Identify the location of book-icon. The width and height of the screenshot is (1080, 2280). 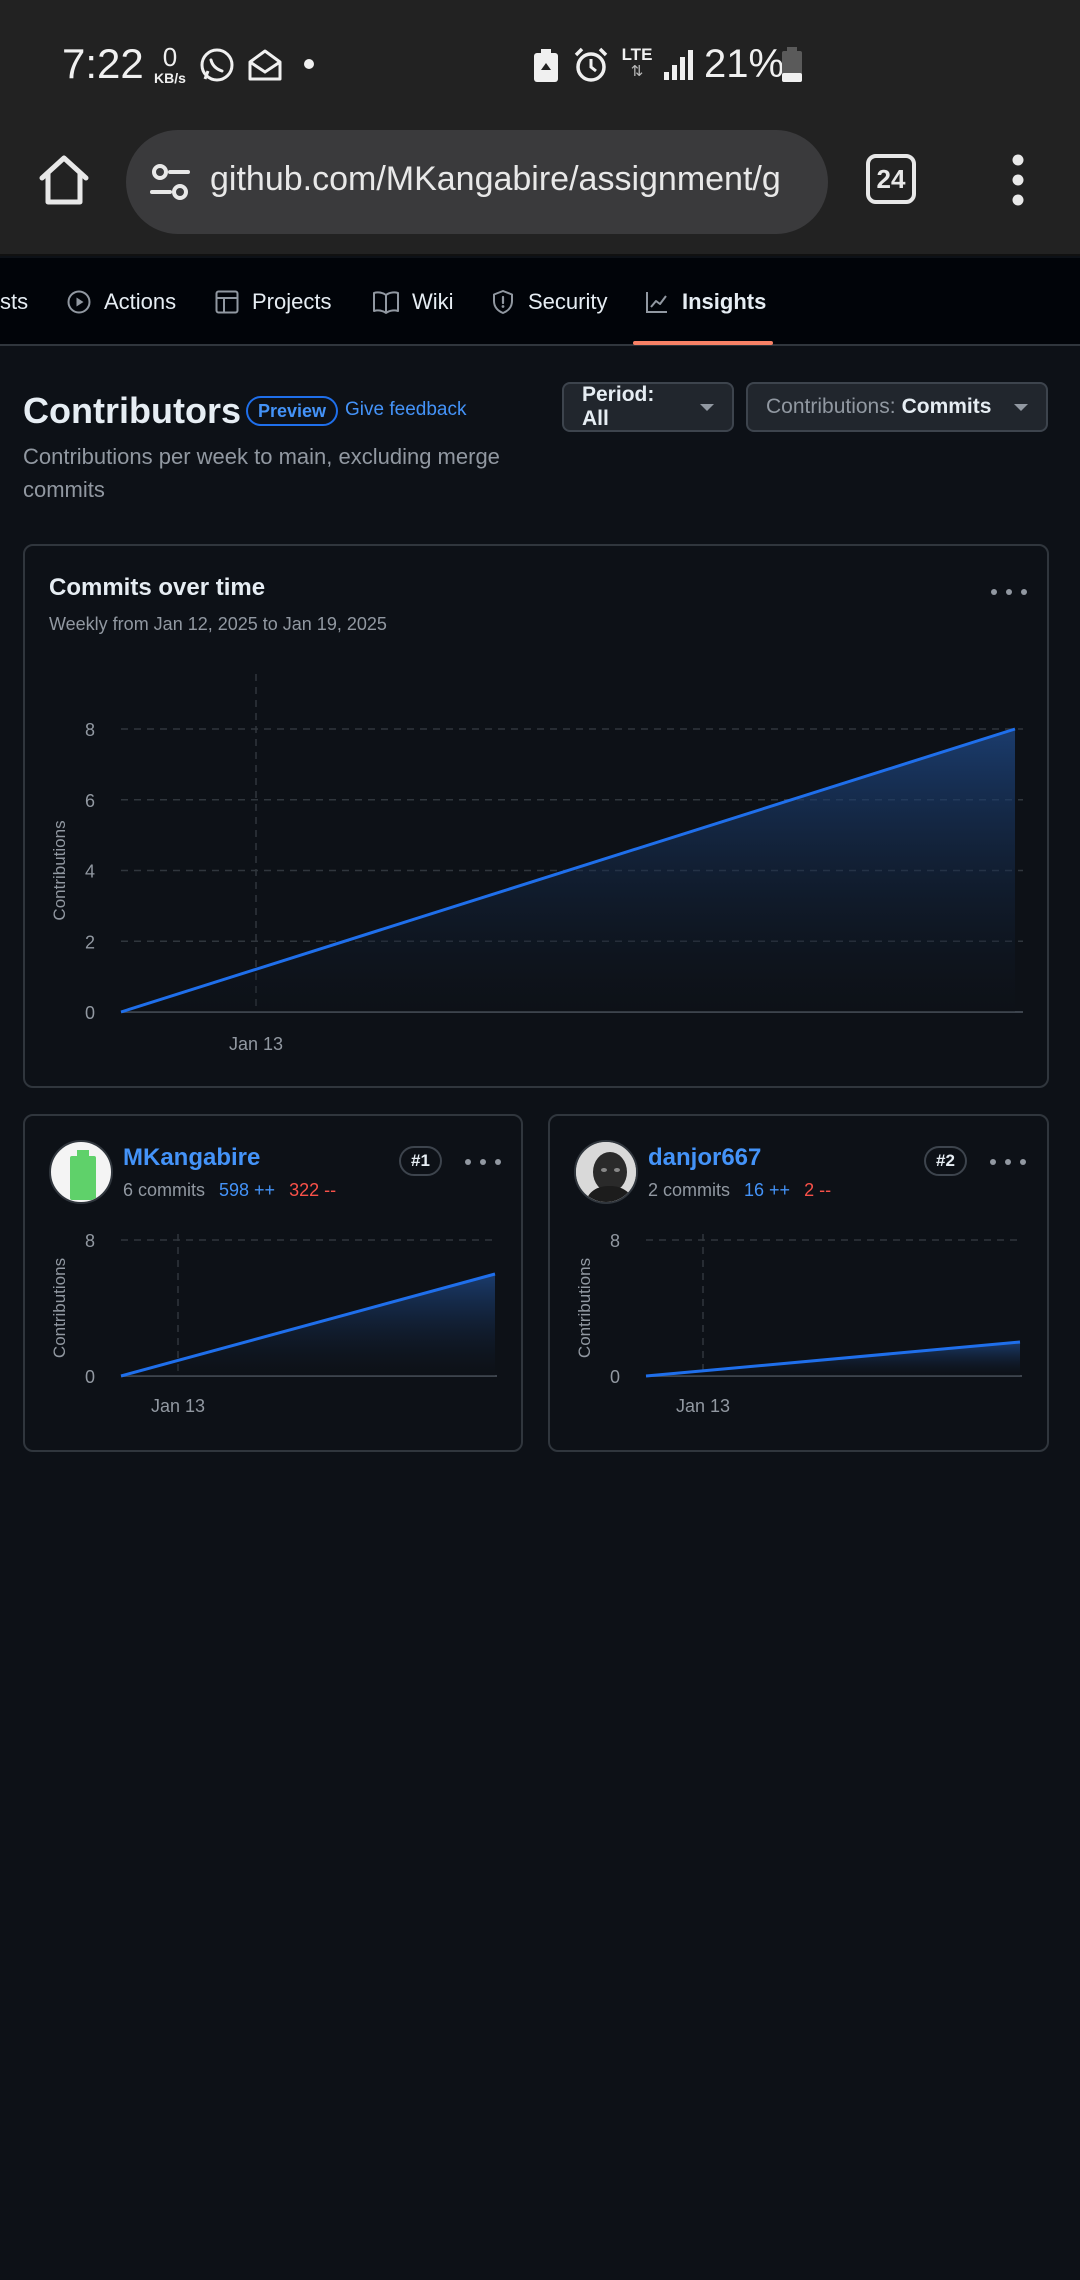
(386, 302).